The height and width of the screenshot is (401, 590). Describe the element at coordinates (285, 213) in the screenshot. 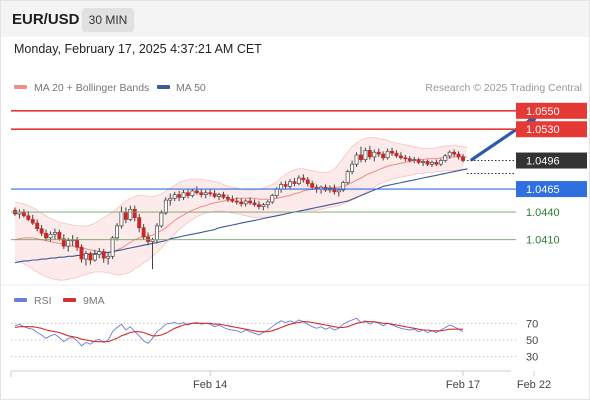

I see `level-support: 1.0440` at that location.